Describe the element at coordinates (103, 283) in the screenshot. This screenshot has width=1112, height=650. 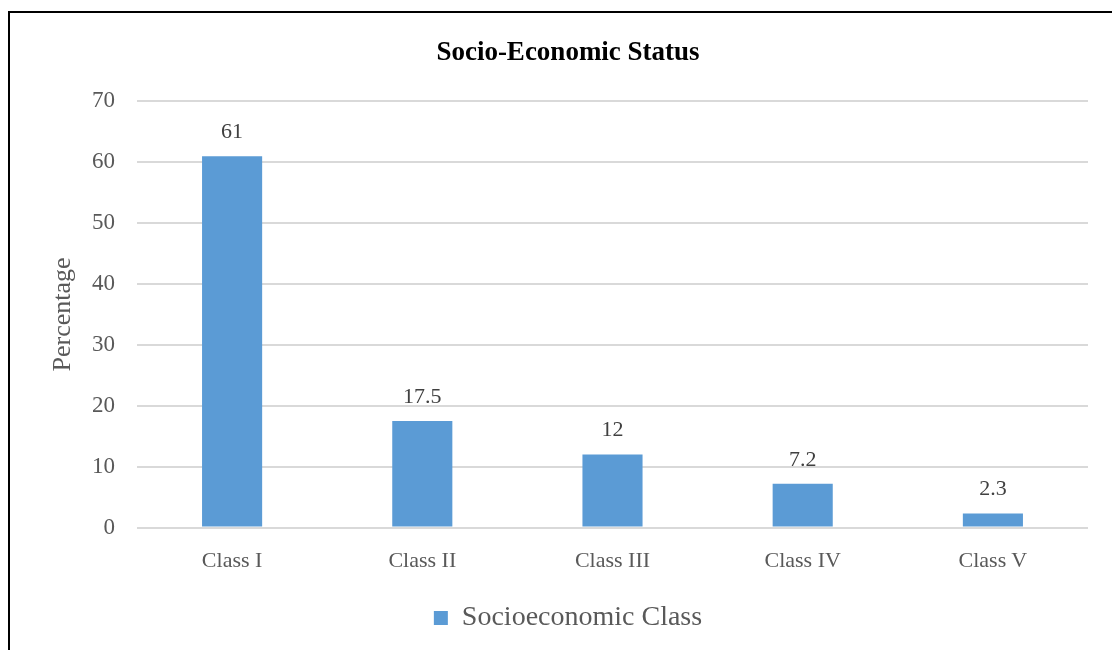
I see `y-tick-label: 40` at that location.